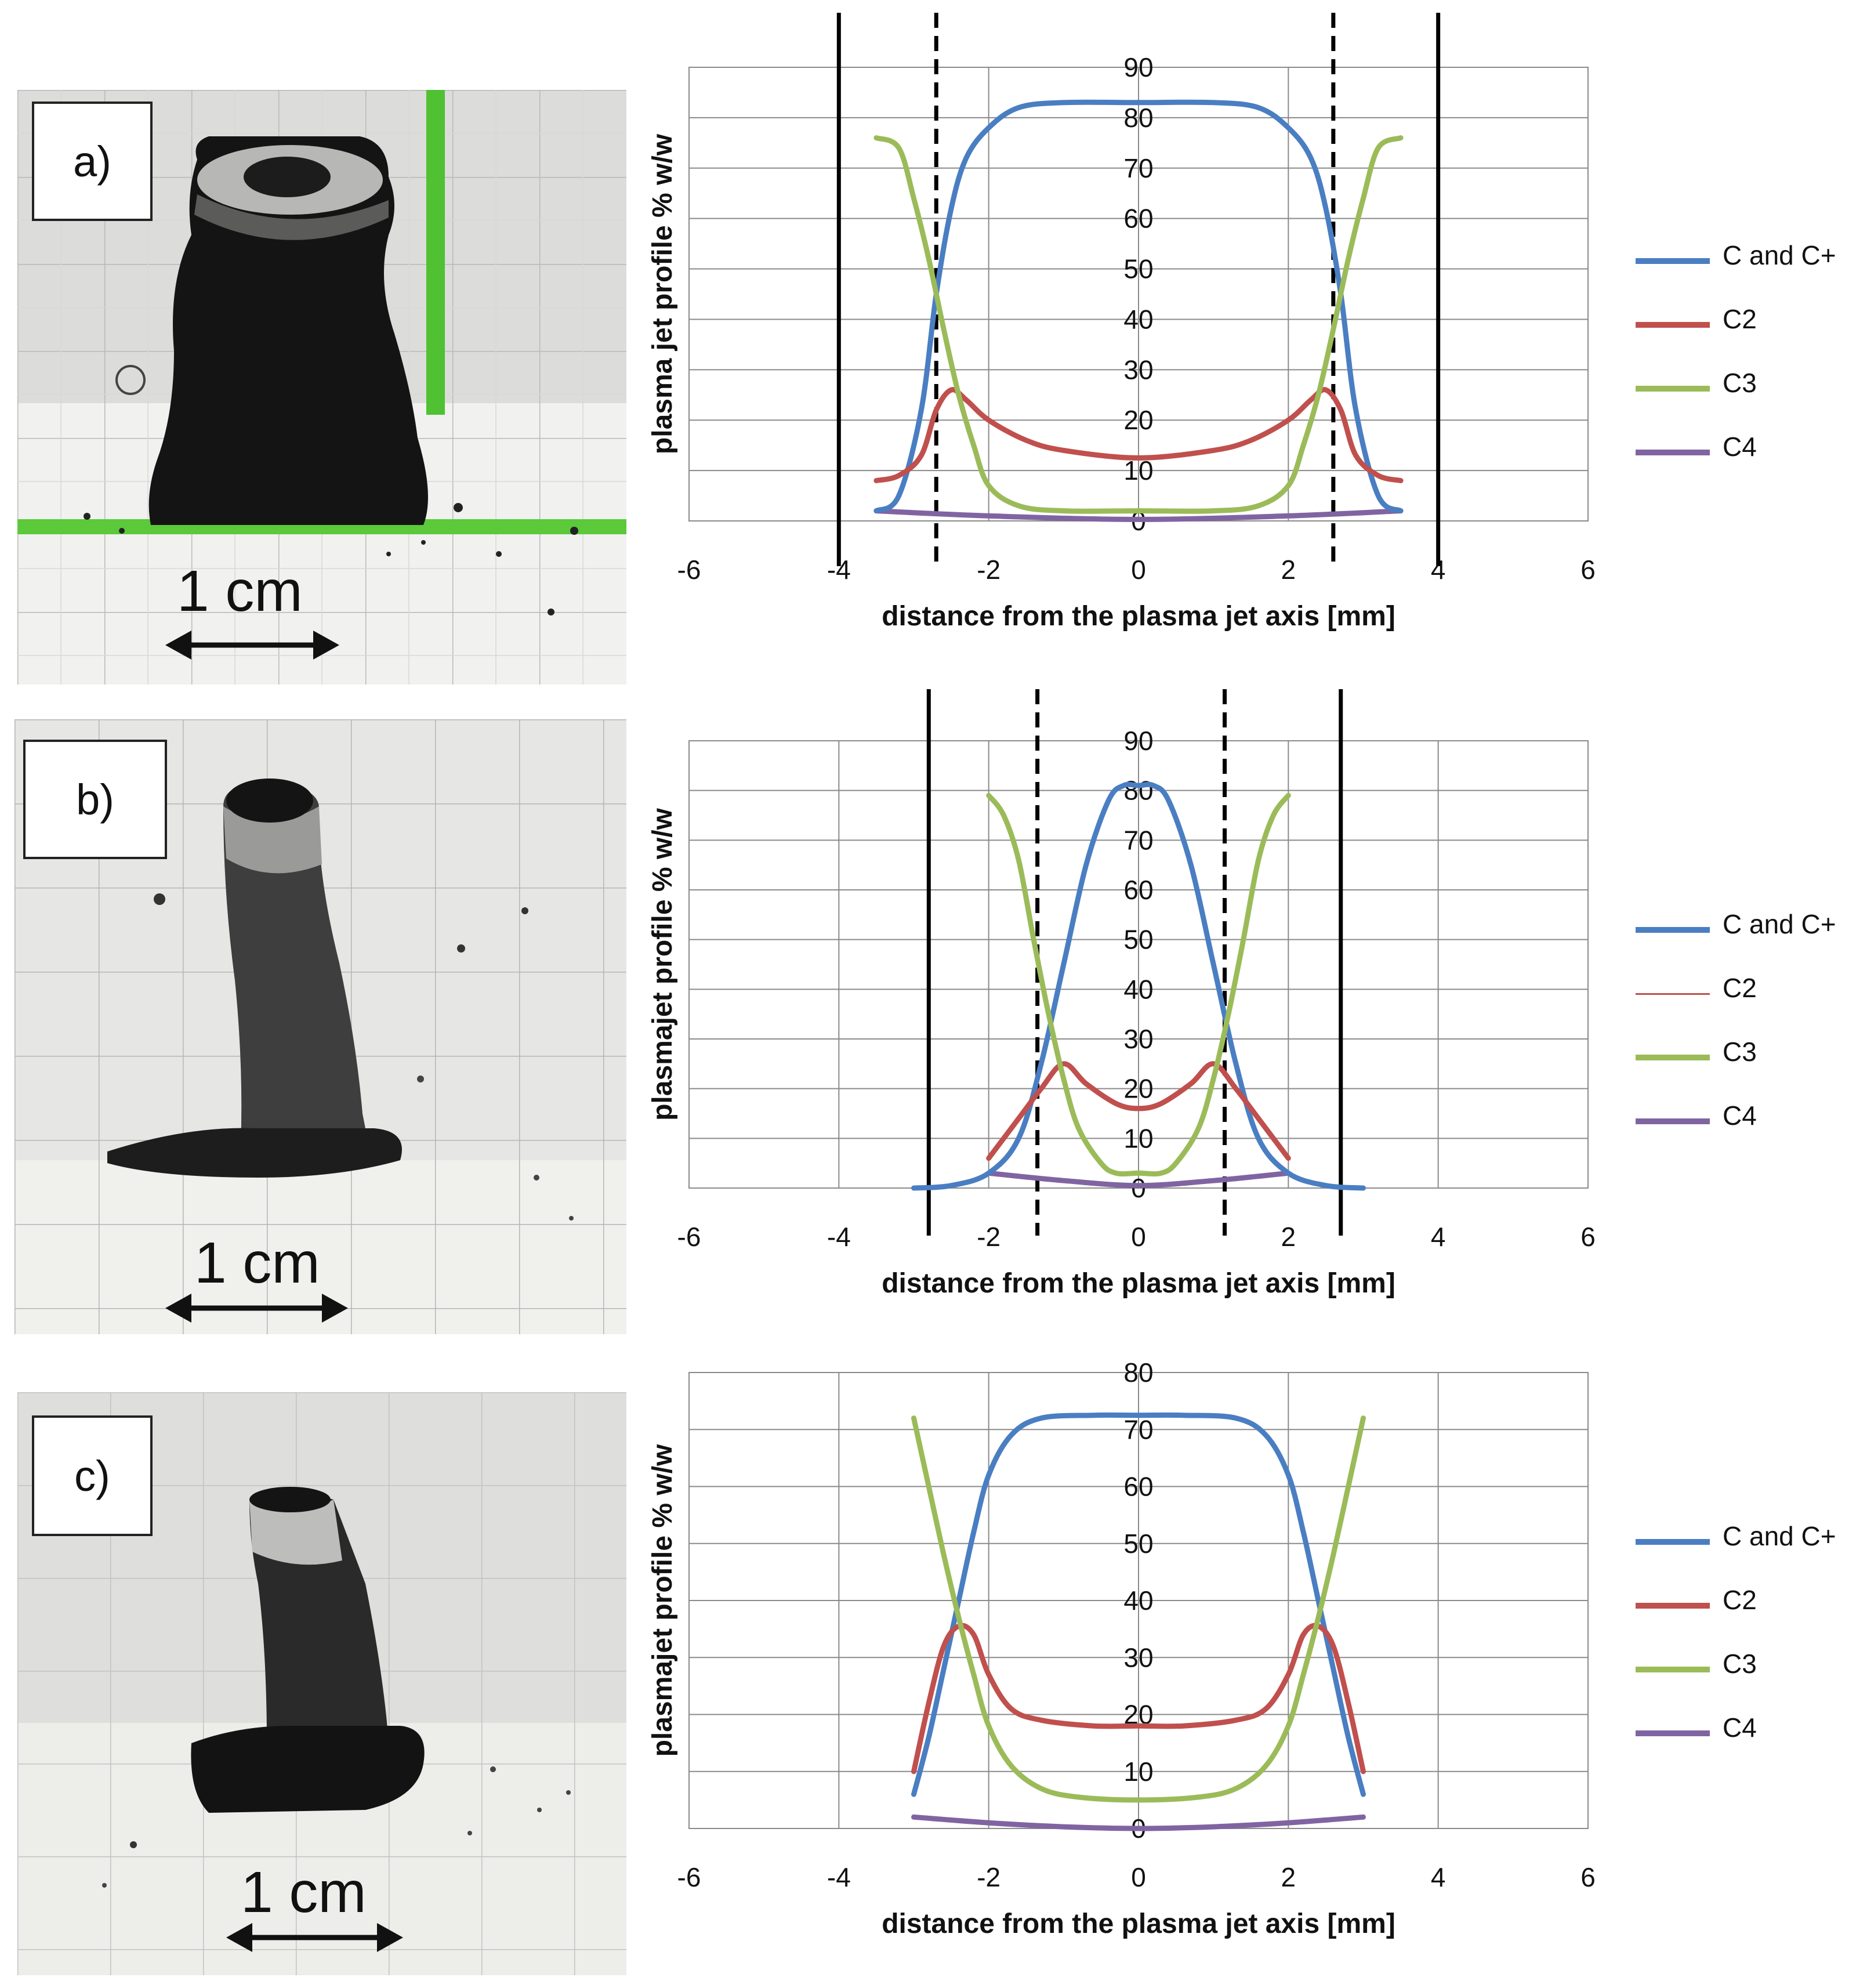 The height and width of the screenshot is (1988, 1867). What do you see at coordinates (92, 162) in the screenshot?
I see `panel-label-a: a)` at bounding box center [92, 162].